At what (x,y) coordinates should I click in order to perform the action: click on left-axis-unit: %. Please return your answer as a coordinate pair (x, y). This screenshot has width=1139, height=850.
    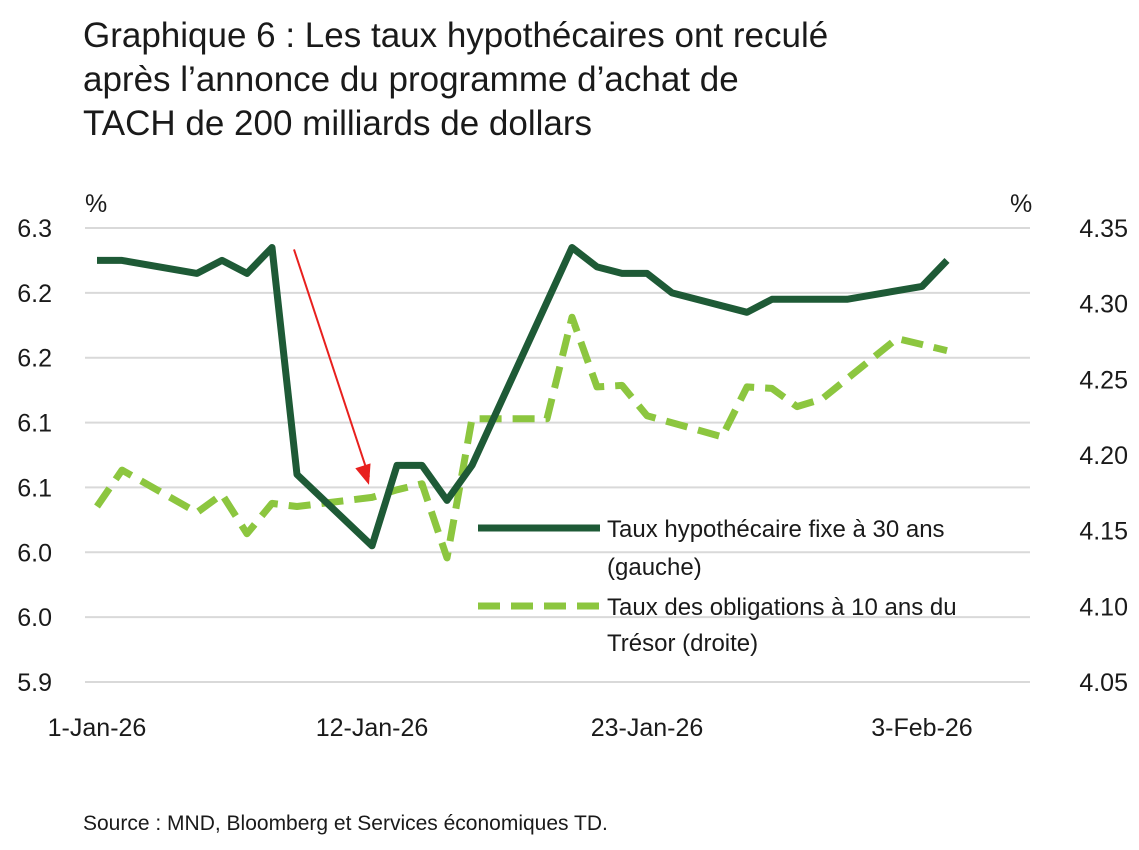
    Looking at the image, I should click on (96, 204).